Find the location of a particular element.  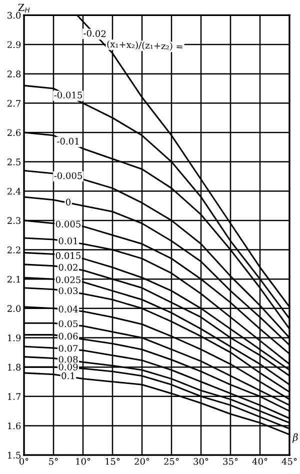

x-tick-label: 45° is located at coordinates (289, 461).